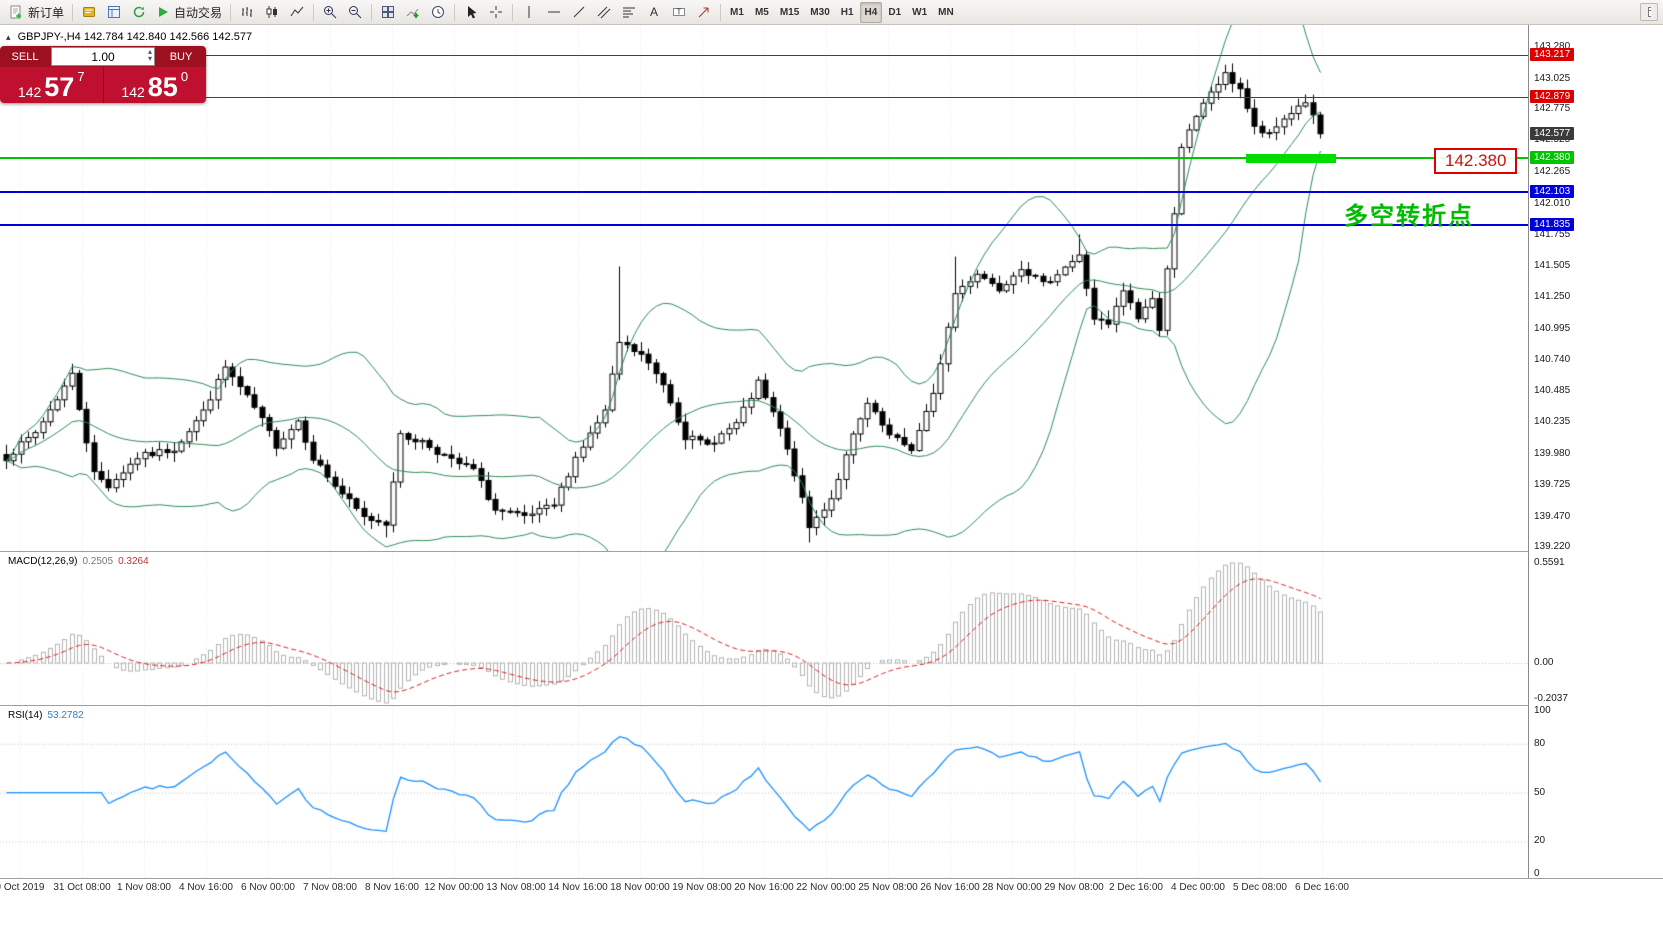 The image size is (1663, 950). I want to click on zoom-out-button, so click(355, 12).